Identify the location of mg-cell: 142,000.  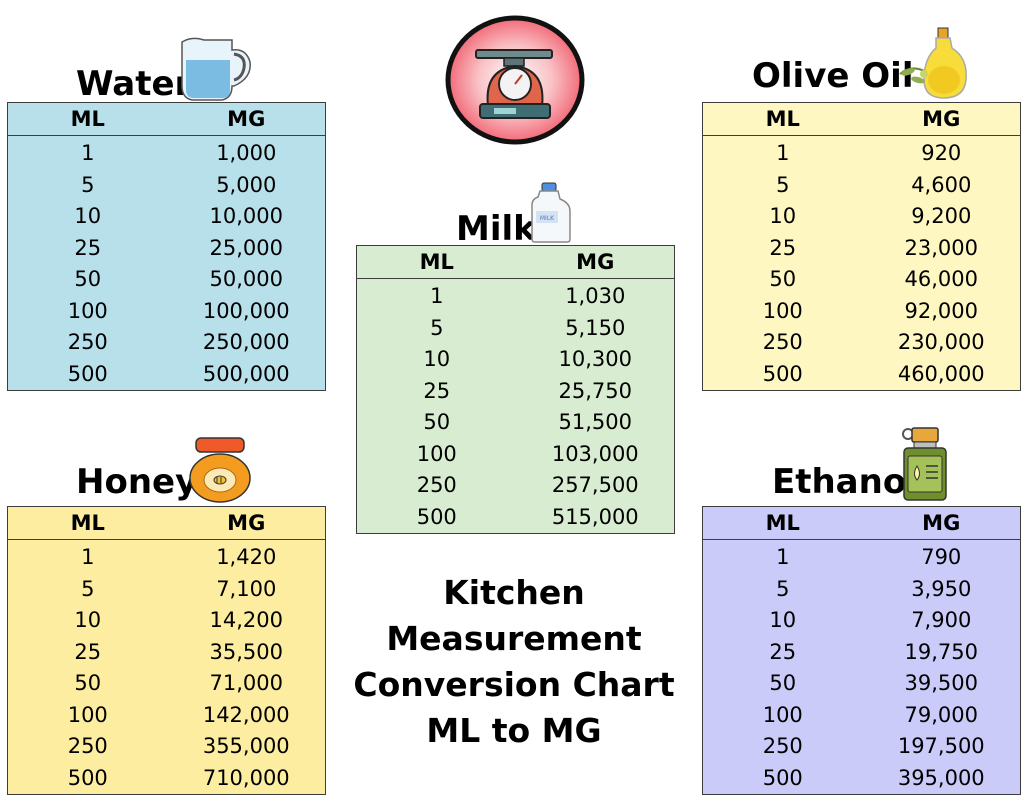
(246, 714).